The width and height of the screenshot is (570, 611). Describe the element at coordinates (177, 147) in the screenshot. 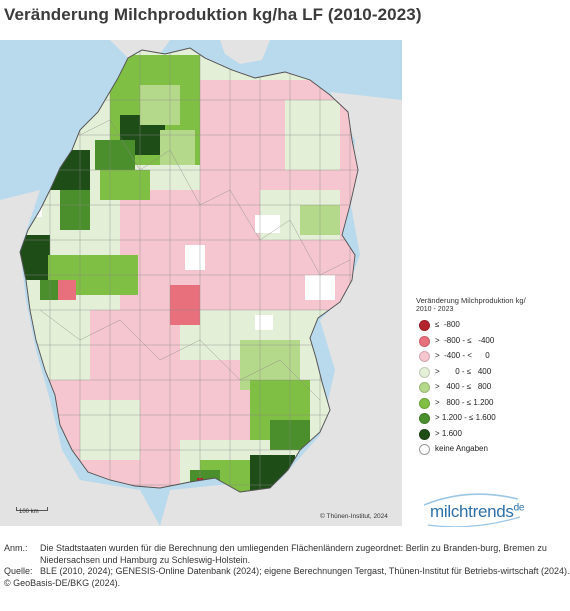

I see `region-luebeck-green` at that location.